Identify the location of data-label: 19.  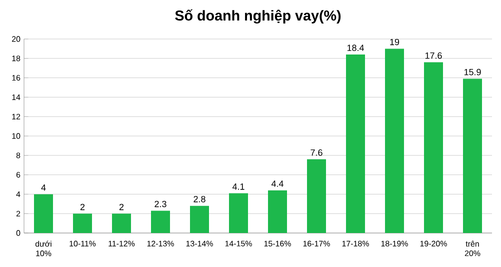
(395, 42).